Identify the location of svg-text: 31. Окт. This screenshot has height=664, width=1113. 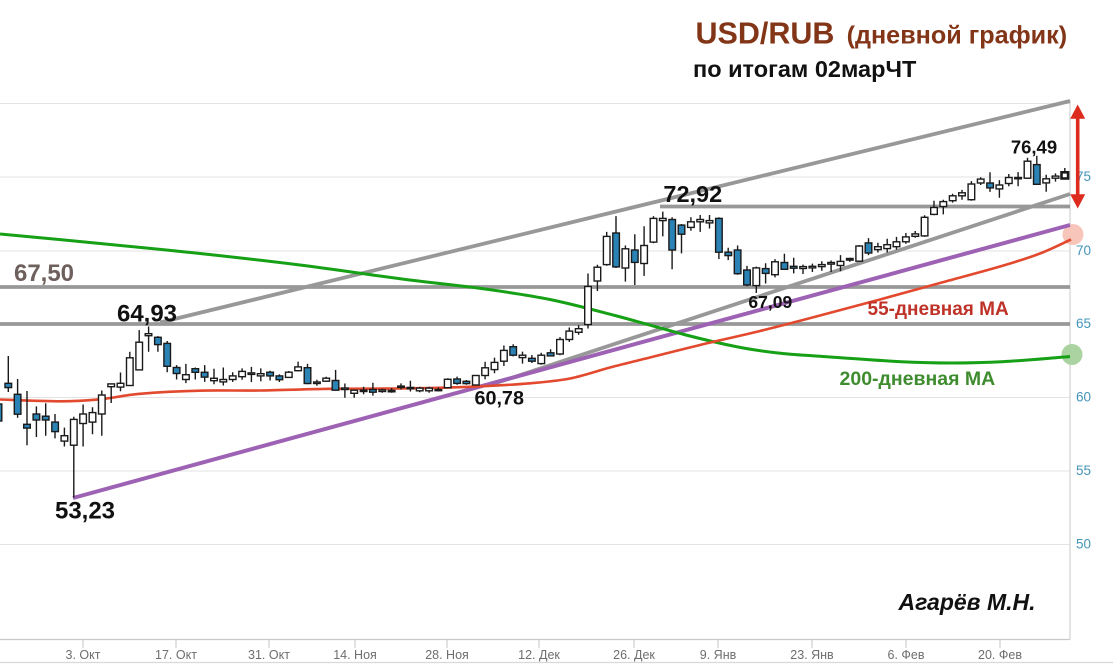
(269, 655).